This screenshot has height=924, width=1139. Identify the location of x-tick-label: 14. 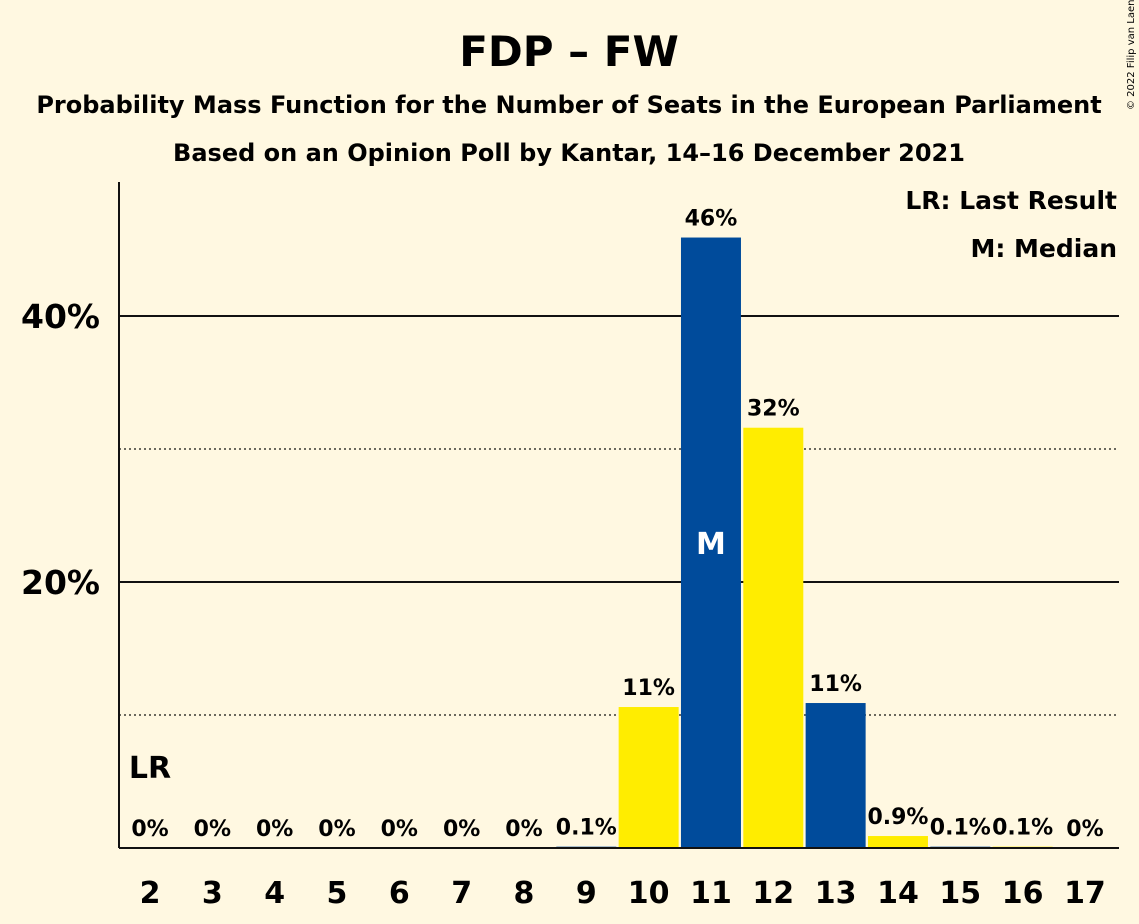
(898, 893).